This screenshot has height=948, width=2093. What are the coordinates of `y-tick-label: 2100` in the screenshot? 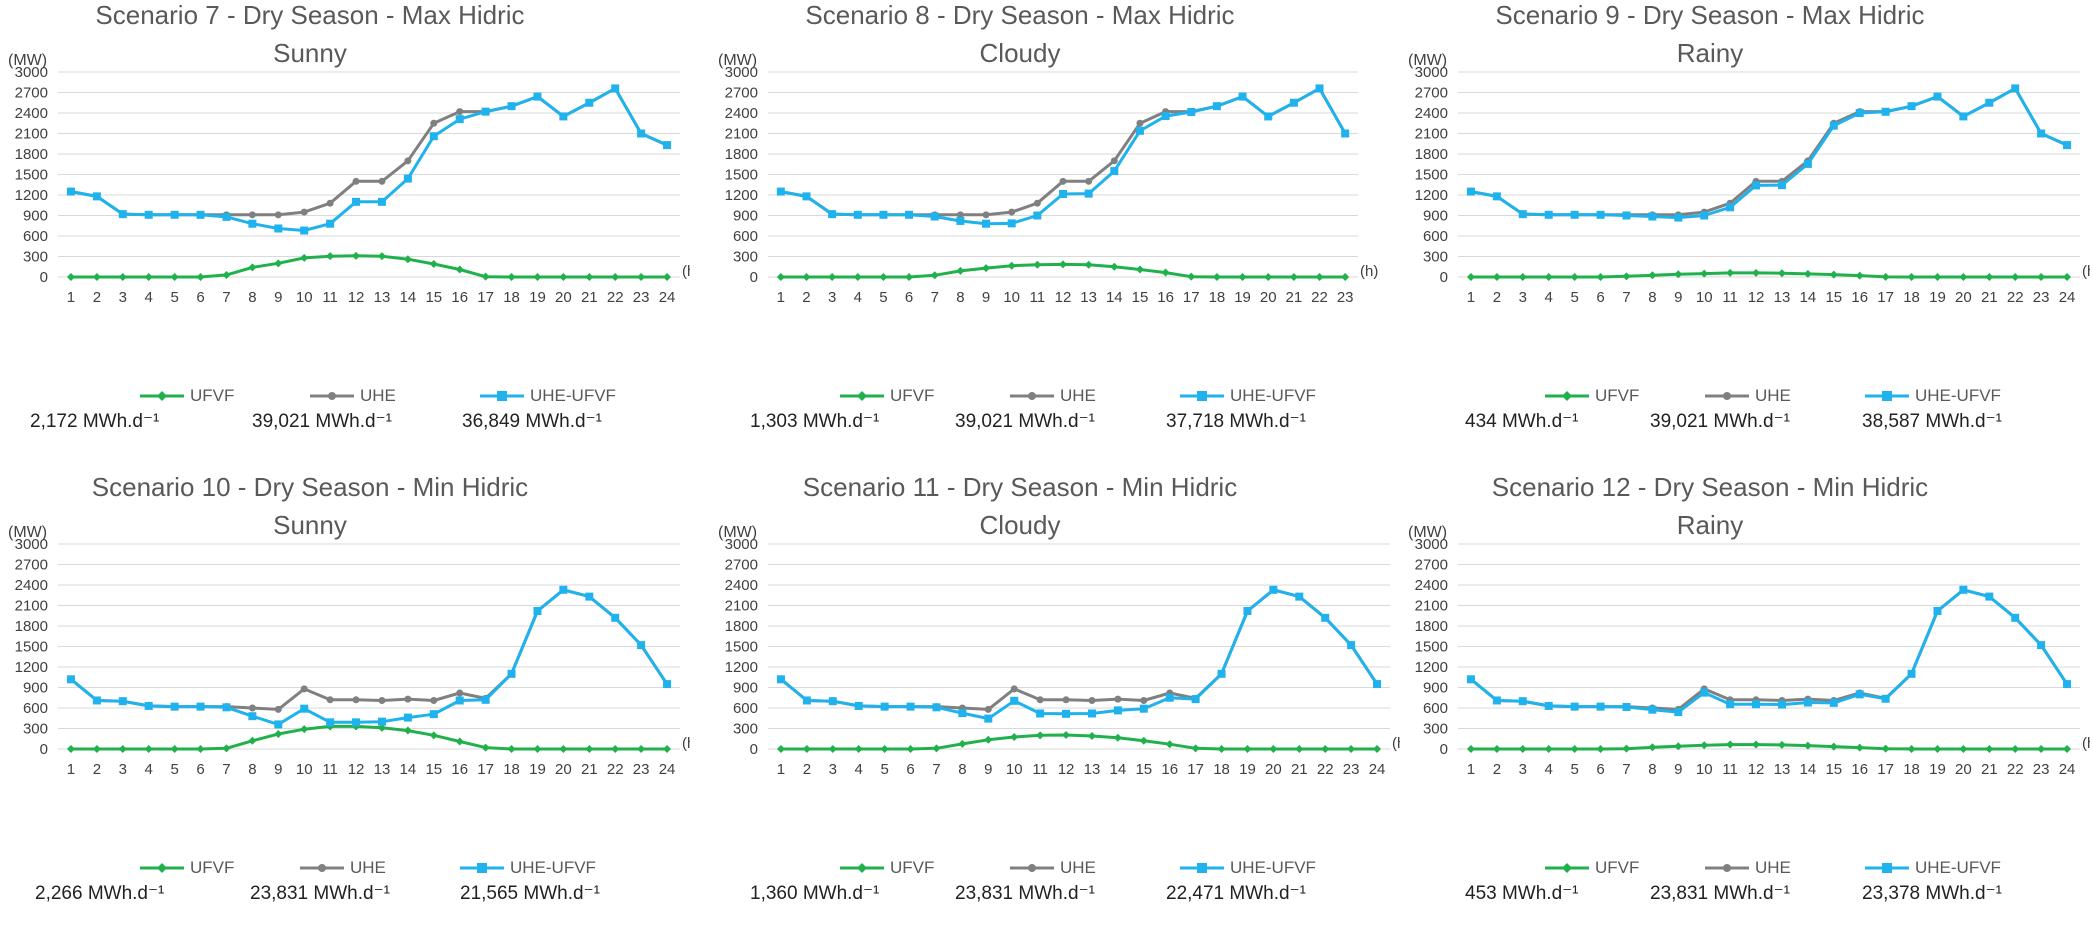 It's located at (31, 134).